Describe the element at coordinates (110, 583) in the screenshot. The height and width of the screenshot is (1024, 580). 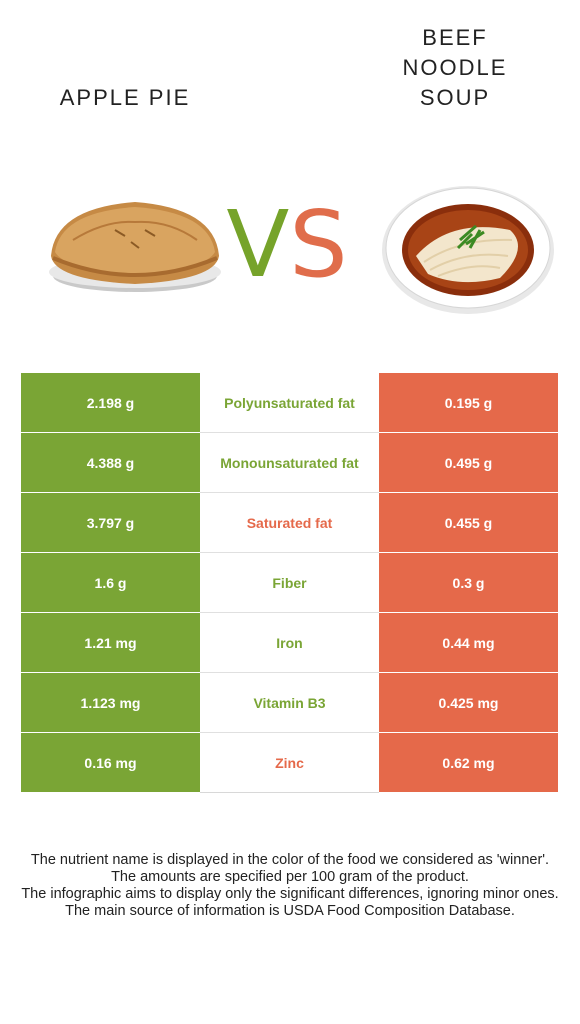
I see `apple-pie-value: 1.6 g` at that location.